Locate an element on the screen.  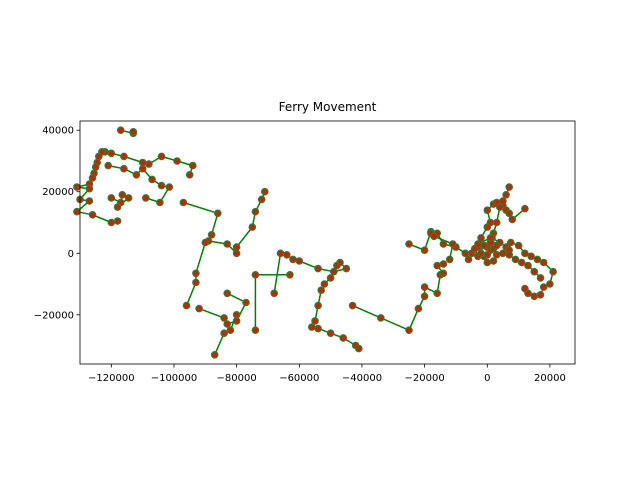
x-tick-label: −40000 is located at coordinates (362, 378).